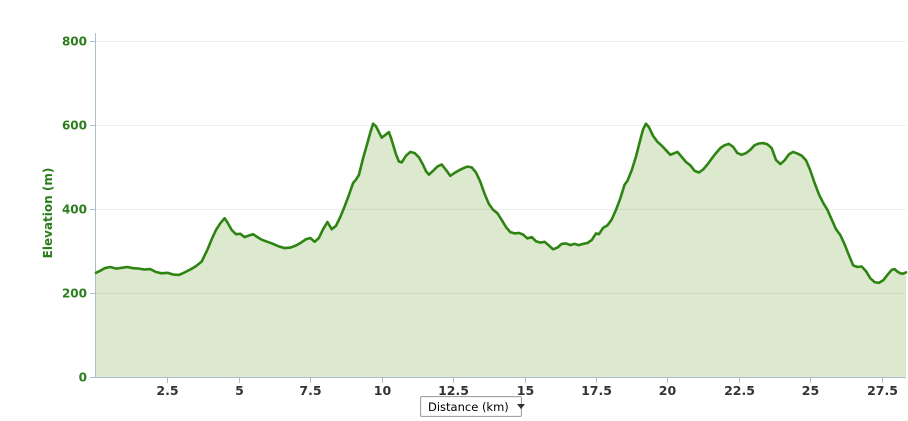 This screenshot has width=908, height=421. What do you see at coordinates (668, 390) in the screenshot?
I see `x-tick-label: 20` at bounding box center [668, 390].